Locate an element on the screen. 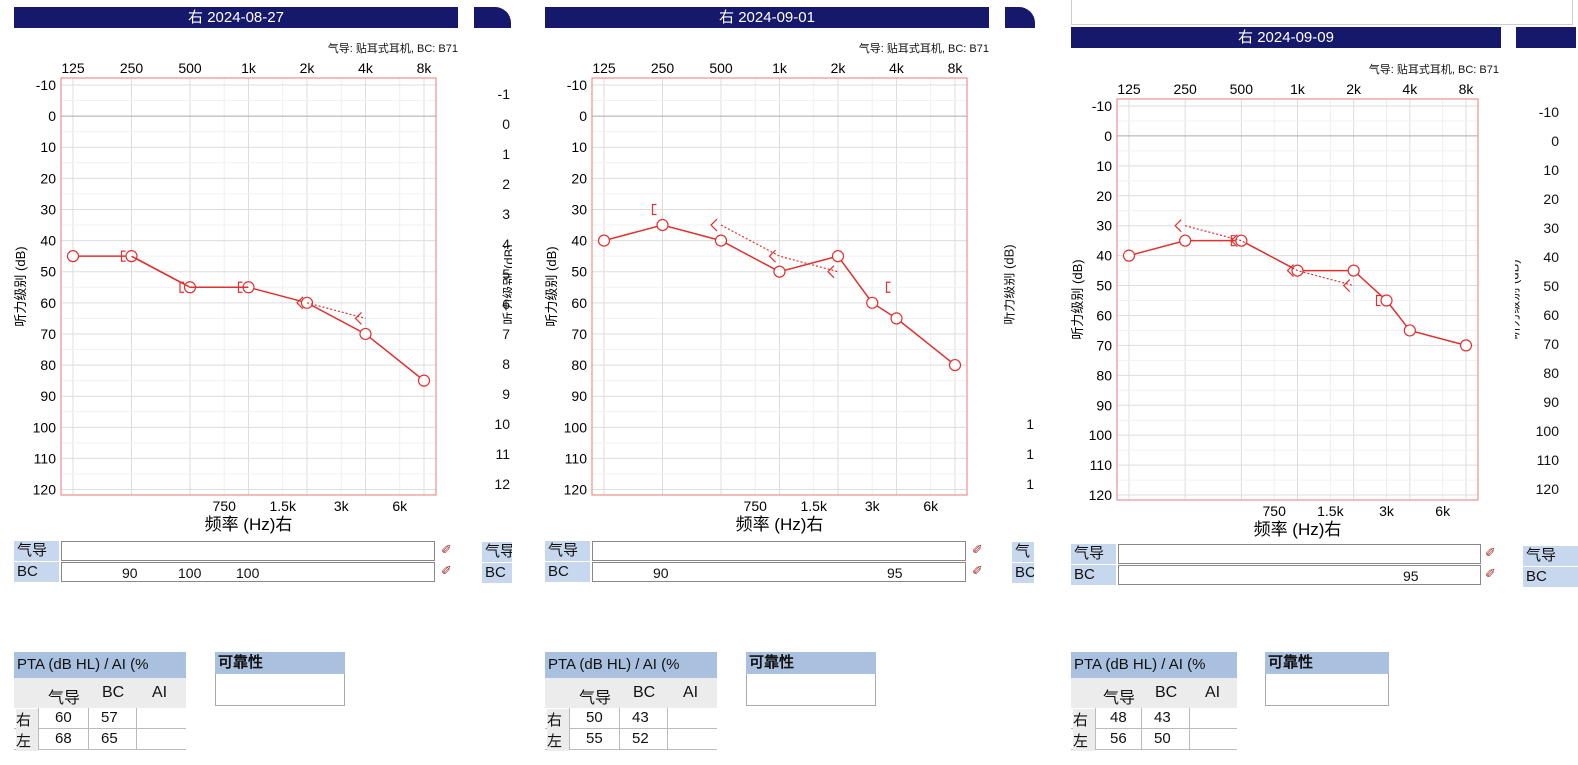 This screenshot has height=765, width=1578. freq-tick-label: 1.5k is located at coordinates (282, 506).